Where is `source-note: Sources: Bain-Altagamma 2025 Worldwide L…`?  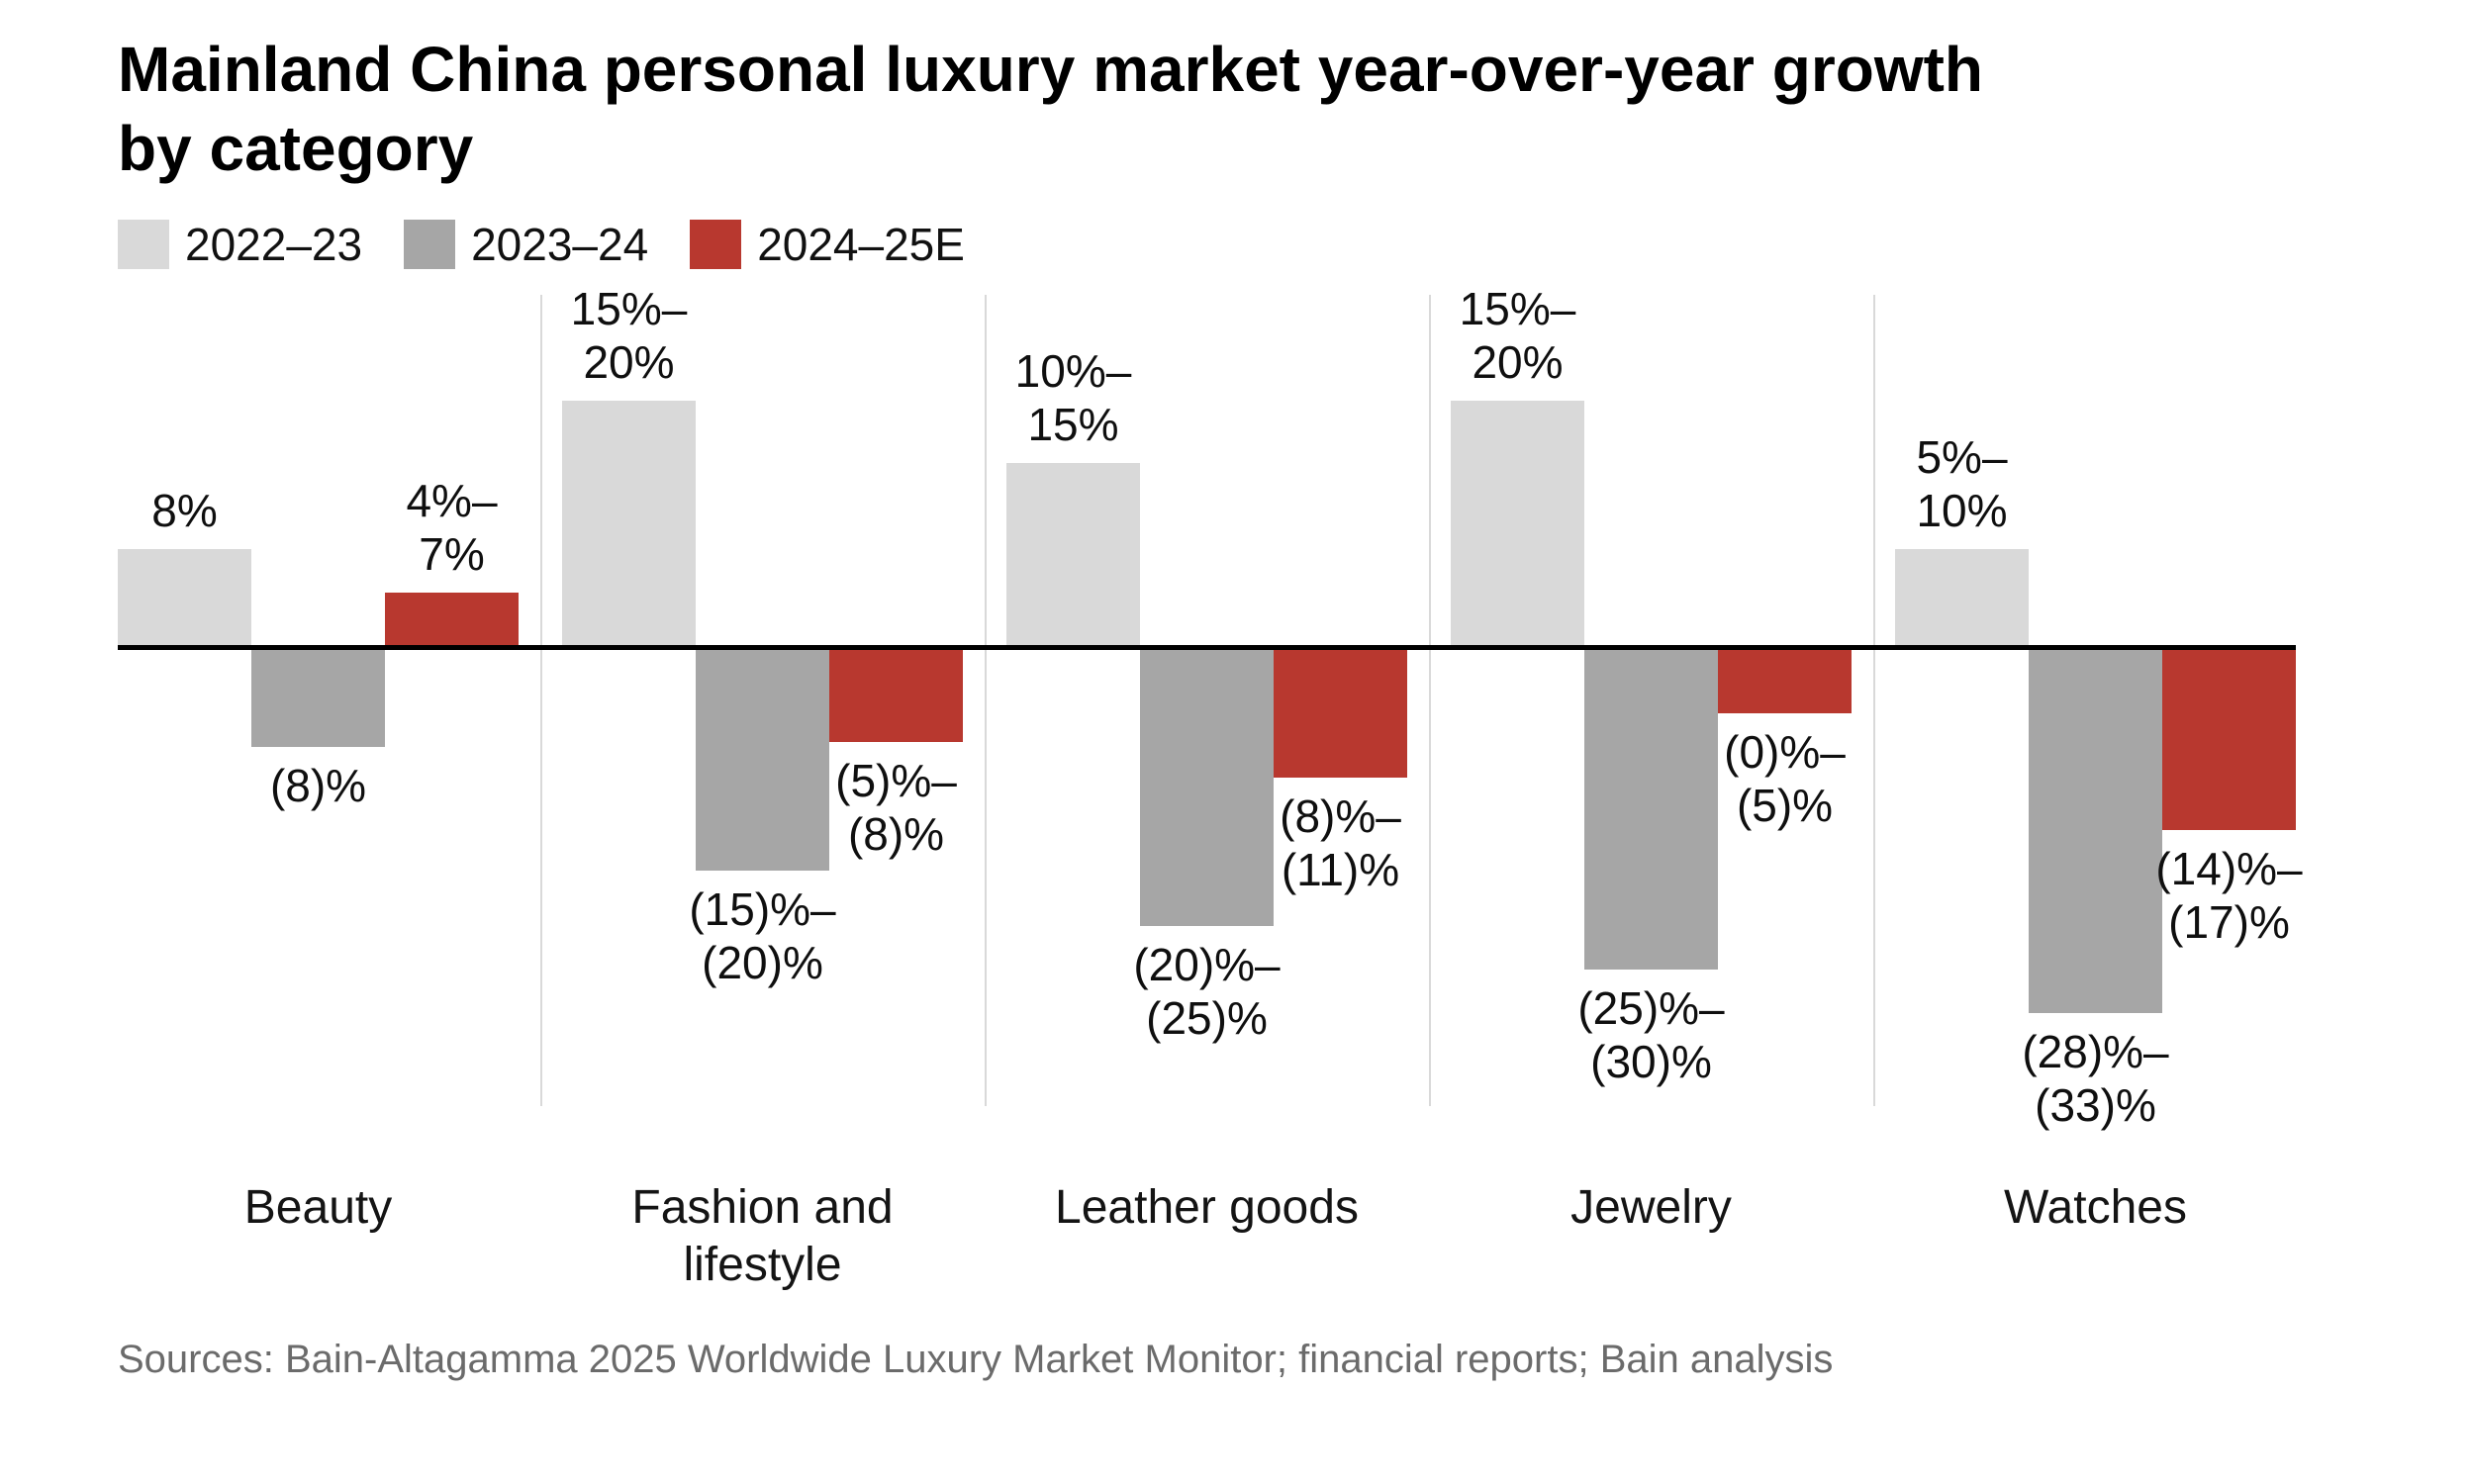 source-note: Sources: Bain-Altagamma 2025 Worldwide L… is located at coordinates (976, 1359).